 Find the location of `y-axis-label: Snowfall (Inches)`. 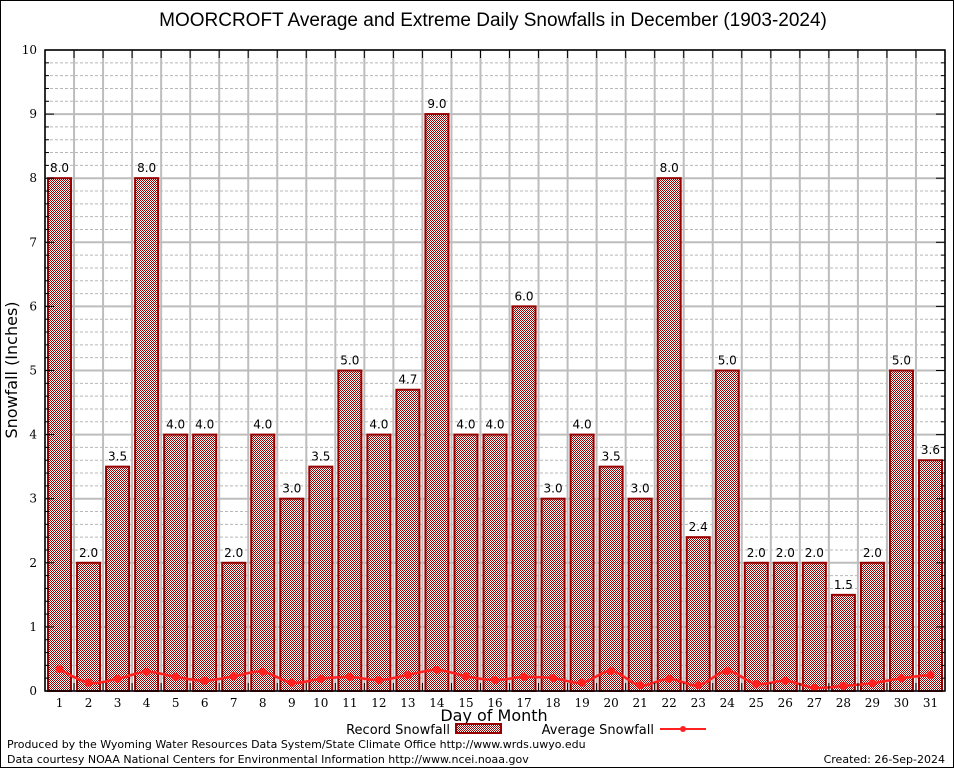

y-axis-label: Snowfall (Inches) is located at coordinates (11, 369).